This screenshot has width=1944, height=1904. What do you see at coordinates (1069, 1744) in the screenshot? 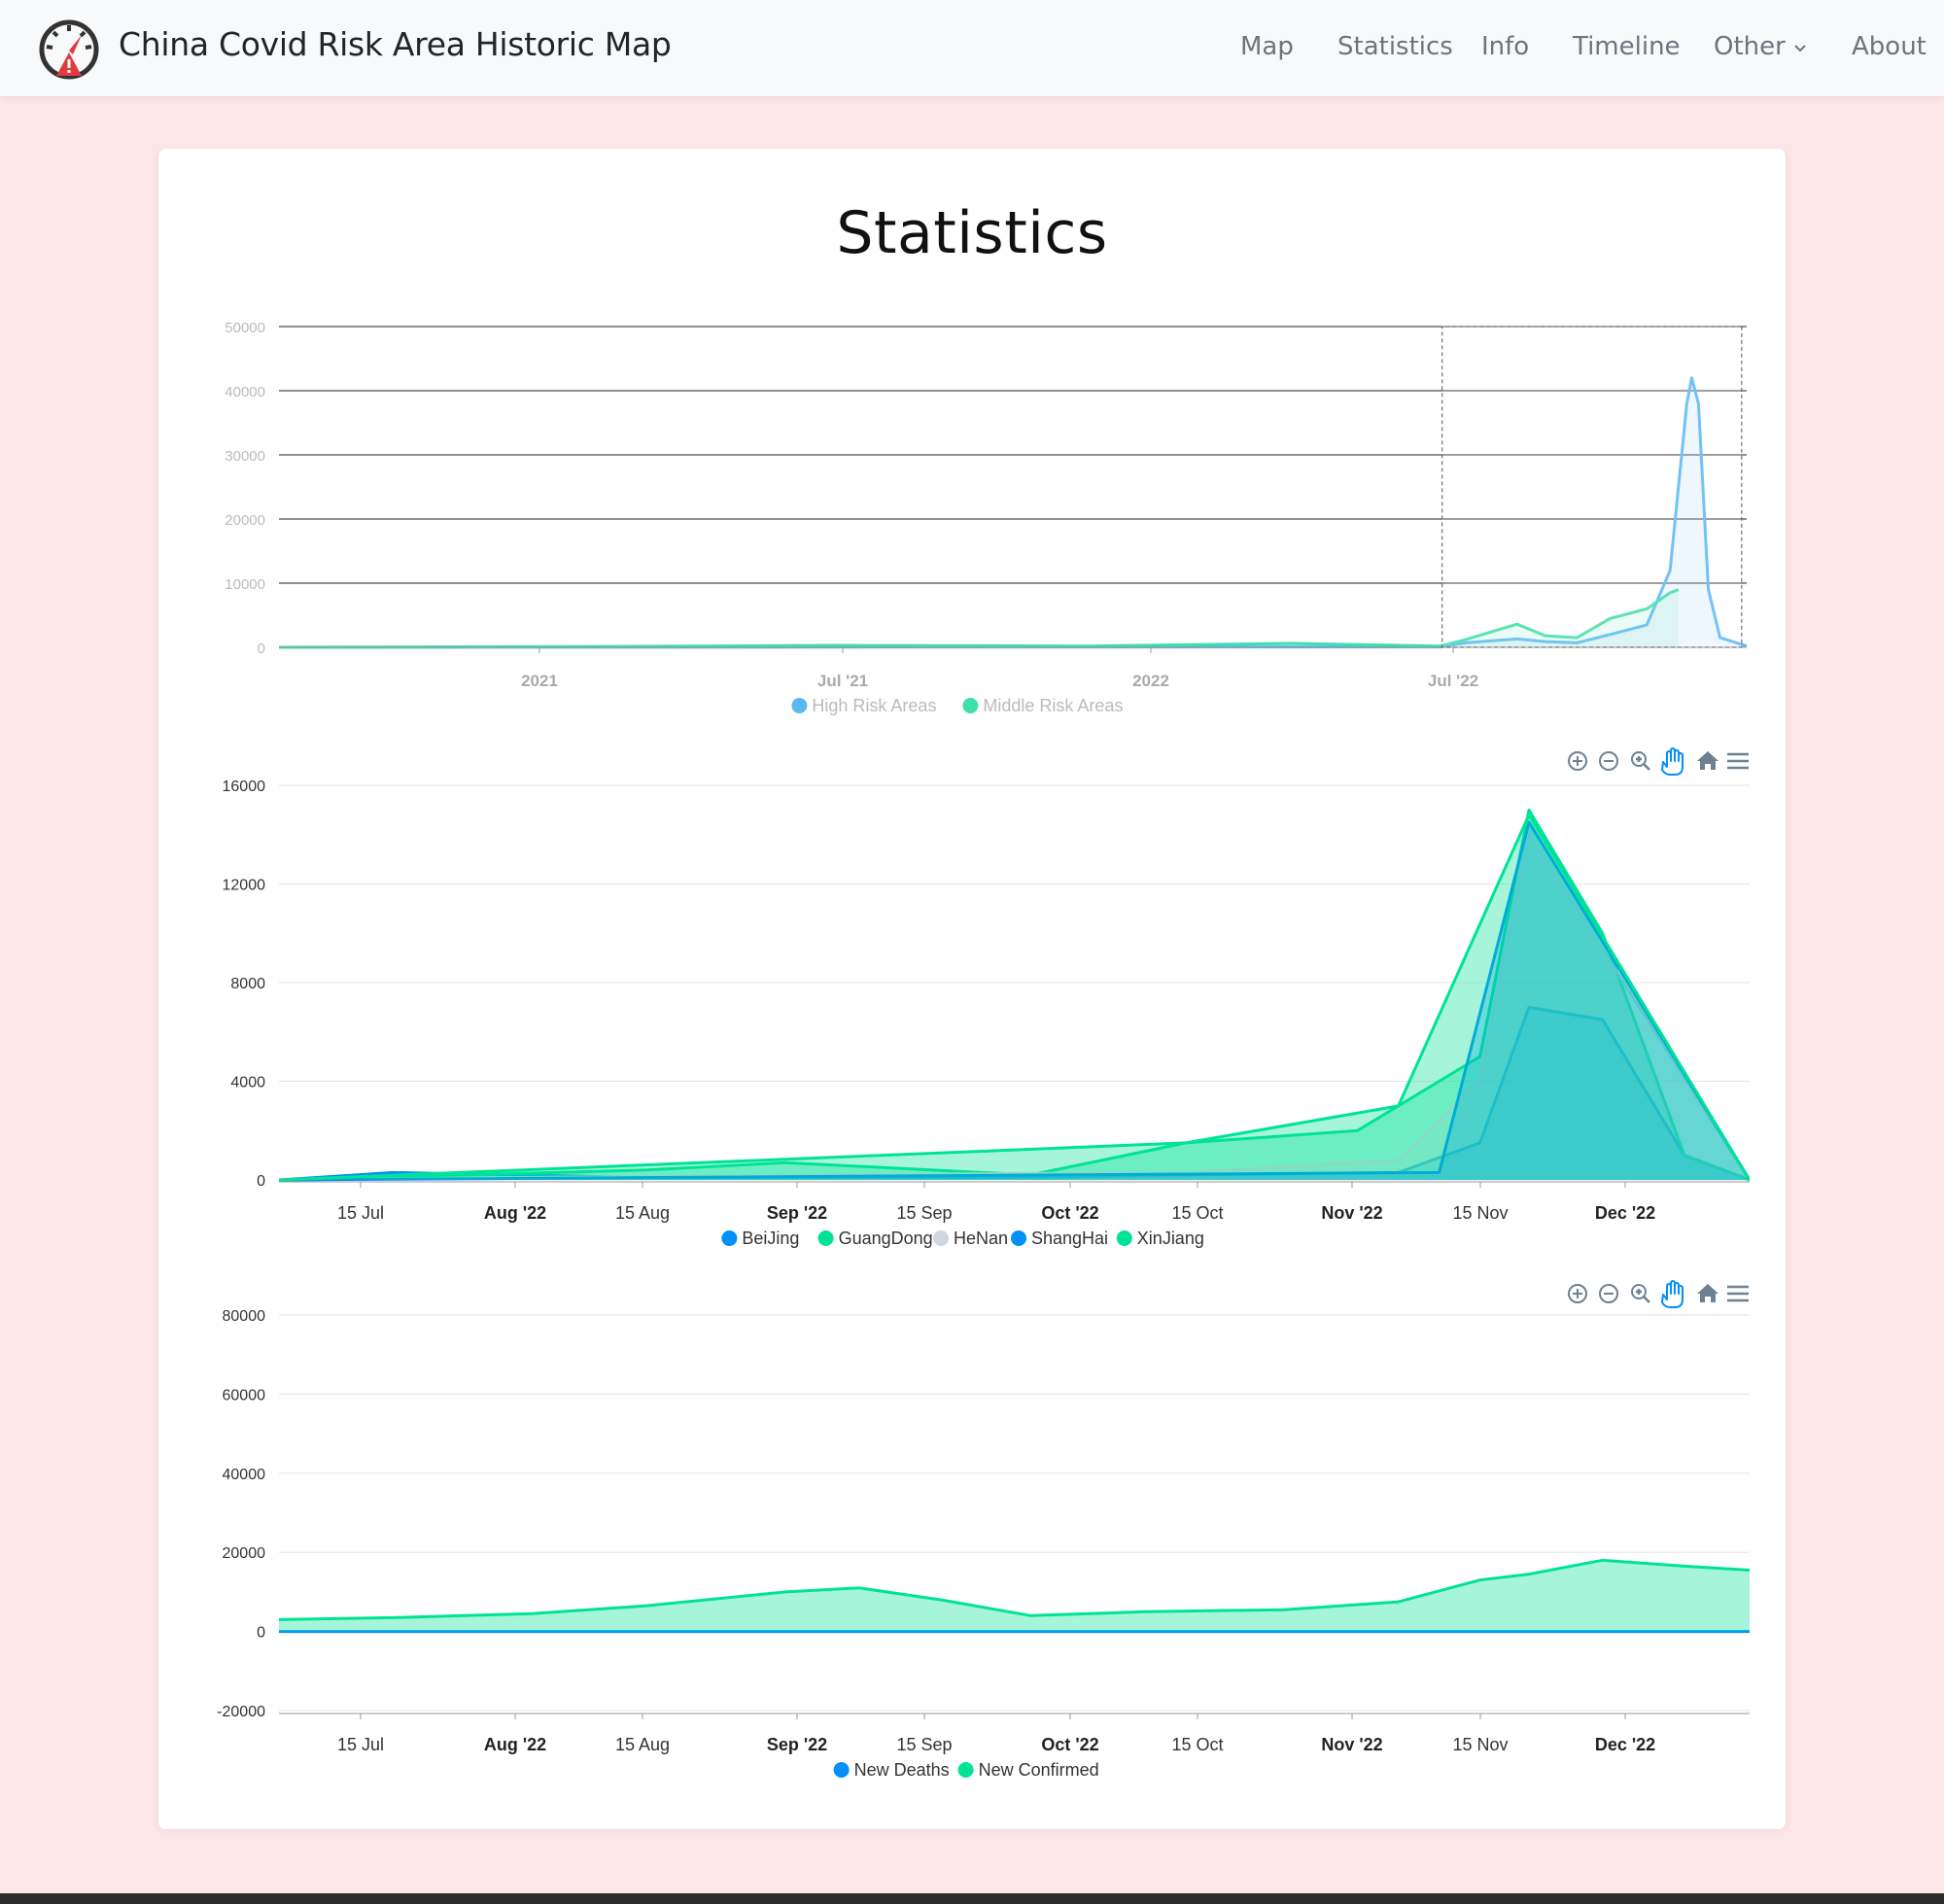
I see `x-tick-label: Oct '22` at bounding box center [1069, 1744].